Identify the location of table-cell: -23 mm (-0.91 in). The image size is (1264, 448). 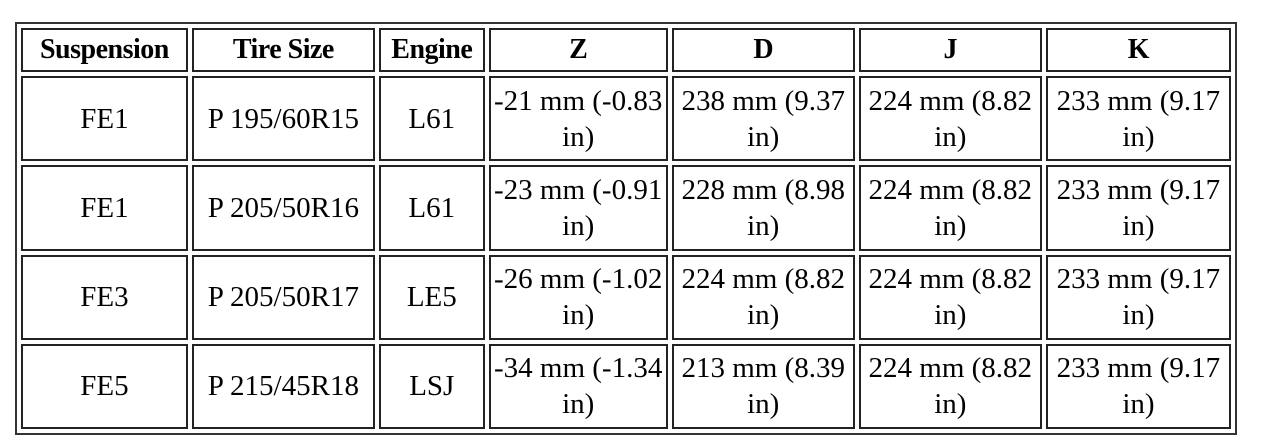
(578, 208).